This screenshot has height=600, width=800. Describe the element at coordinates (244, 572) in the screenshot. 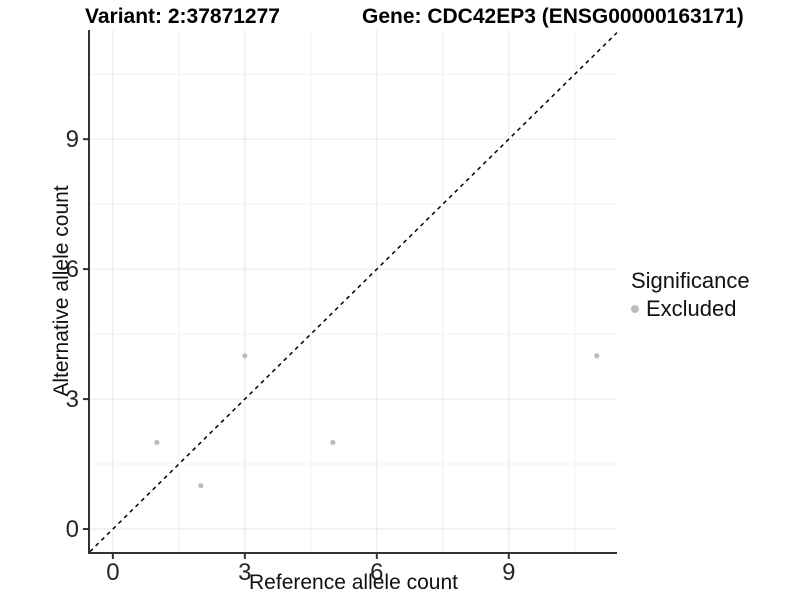

I see `x-tick-label: 3` at that location.